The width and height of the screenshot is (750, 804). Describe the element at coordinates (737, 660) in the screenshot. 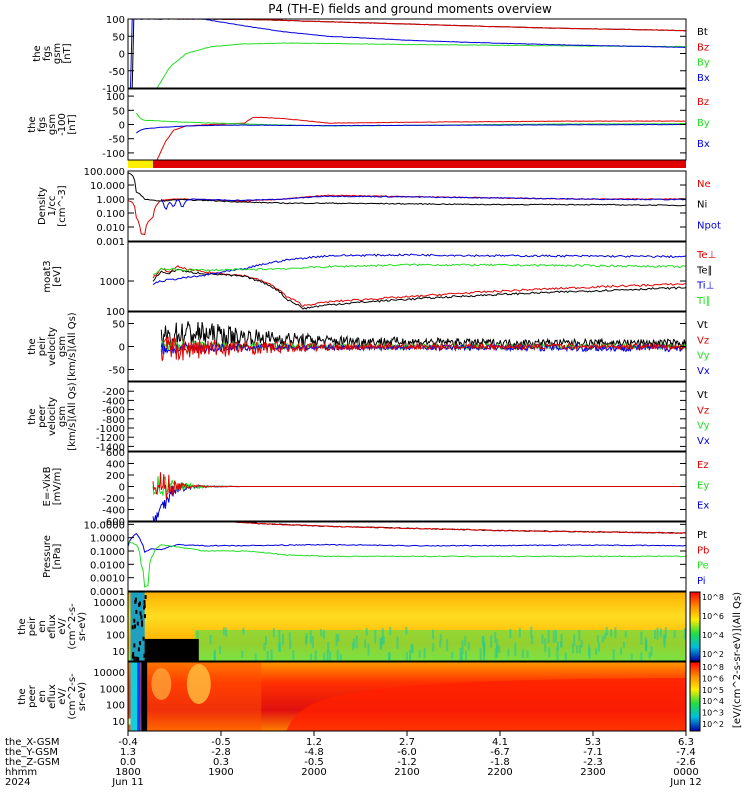

I see `colorbar-label: [eV/(cm^2-s-sr-eV)](All Qs)` at that location.